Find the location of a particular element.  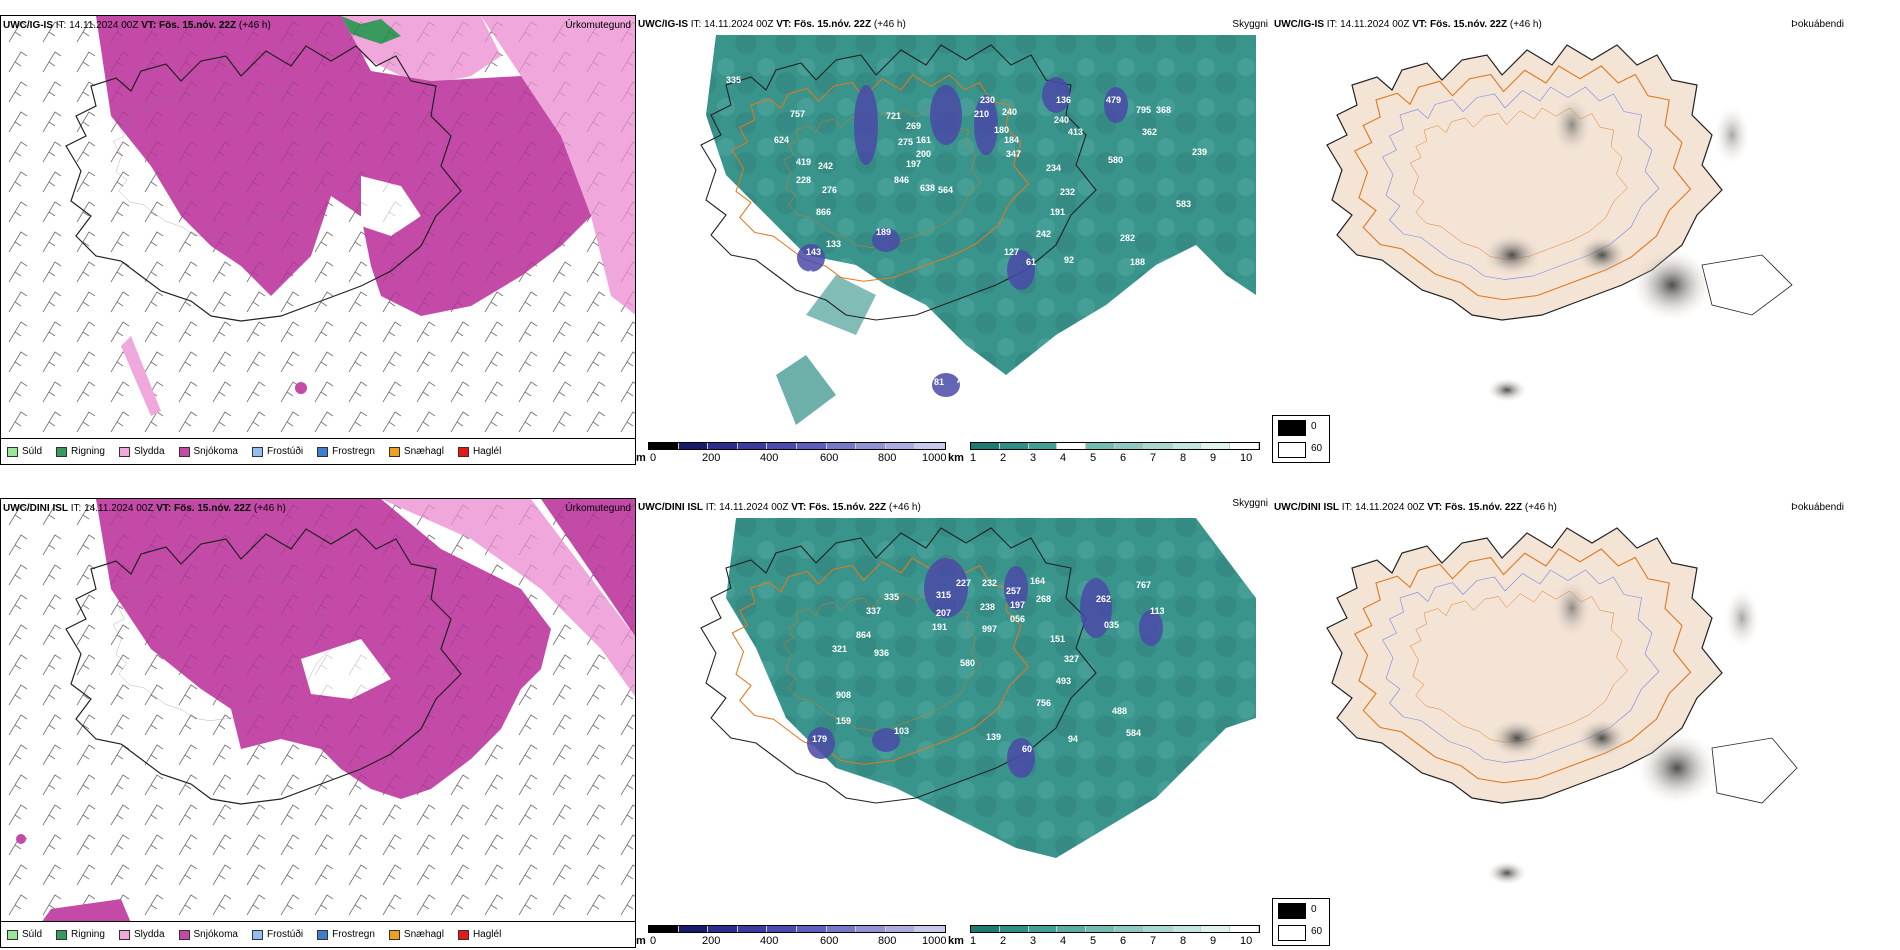

ceiling-label: 936 is located at coordinates (881, 653).